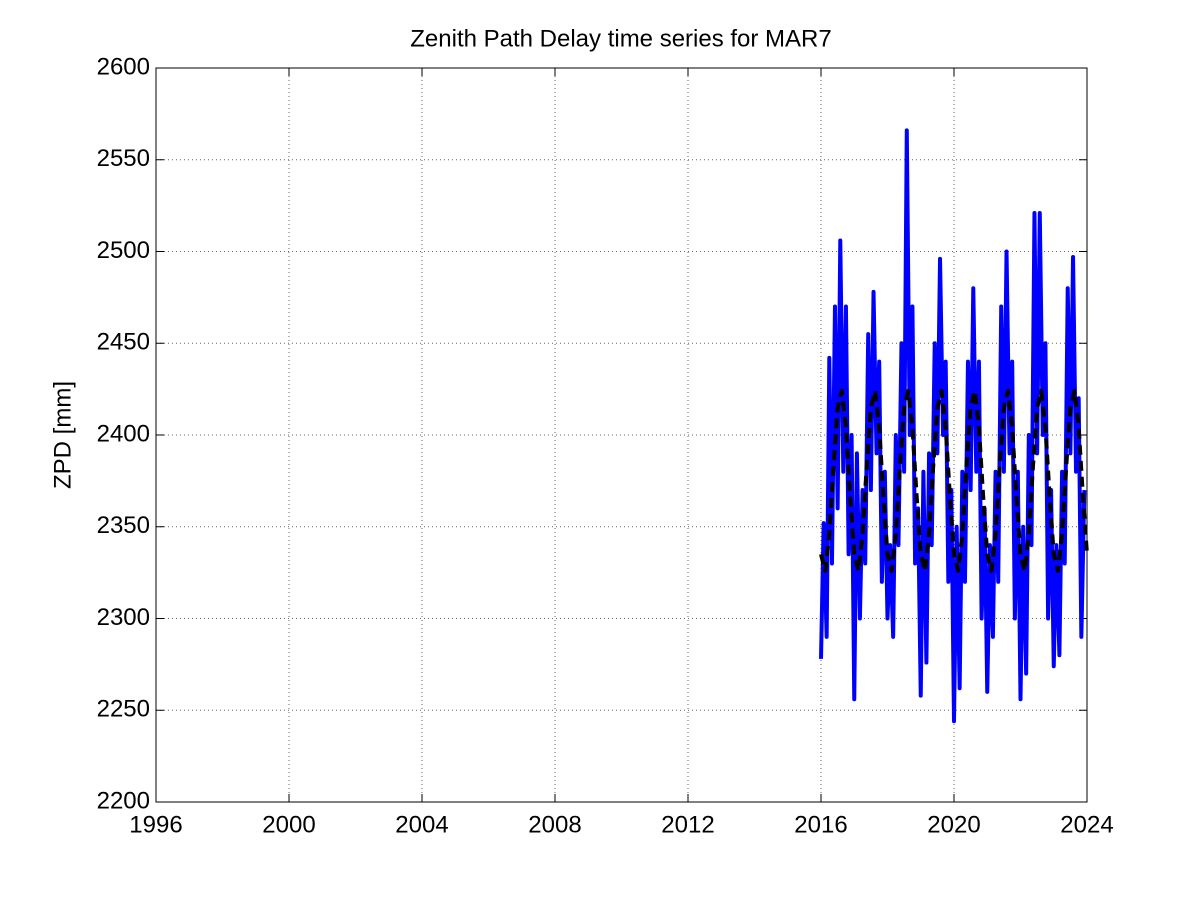  What do you see at coordinates (62, 435) in the screenshot?
I see `y-axis-label: ZPD [mm]` at bounding box center [62, 435].